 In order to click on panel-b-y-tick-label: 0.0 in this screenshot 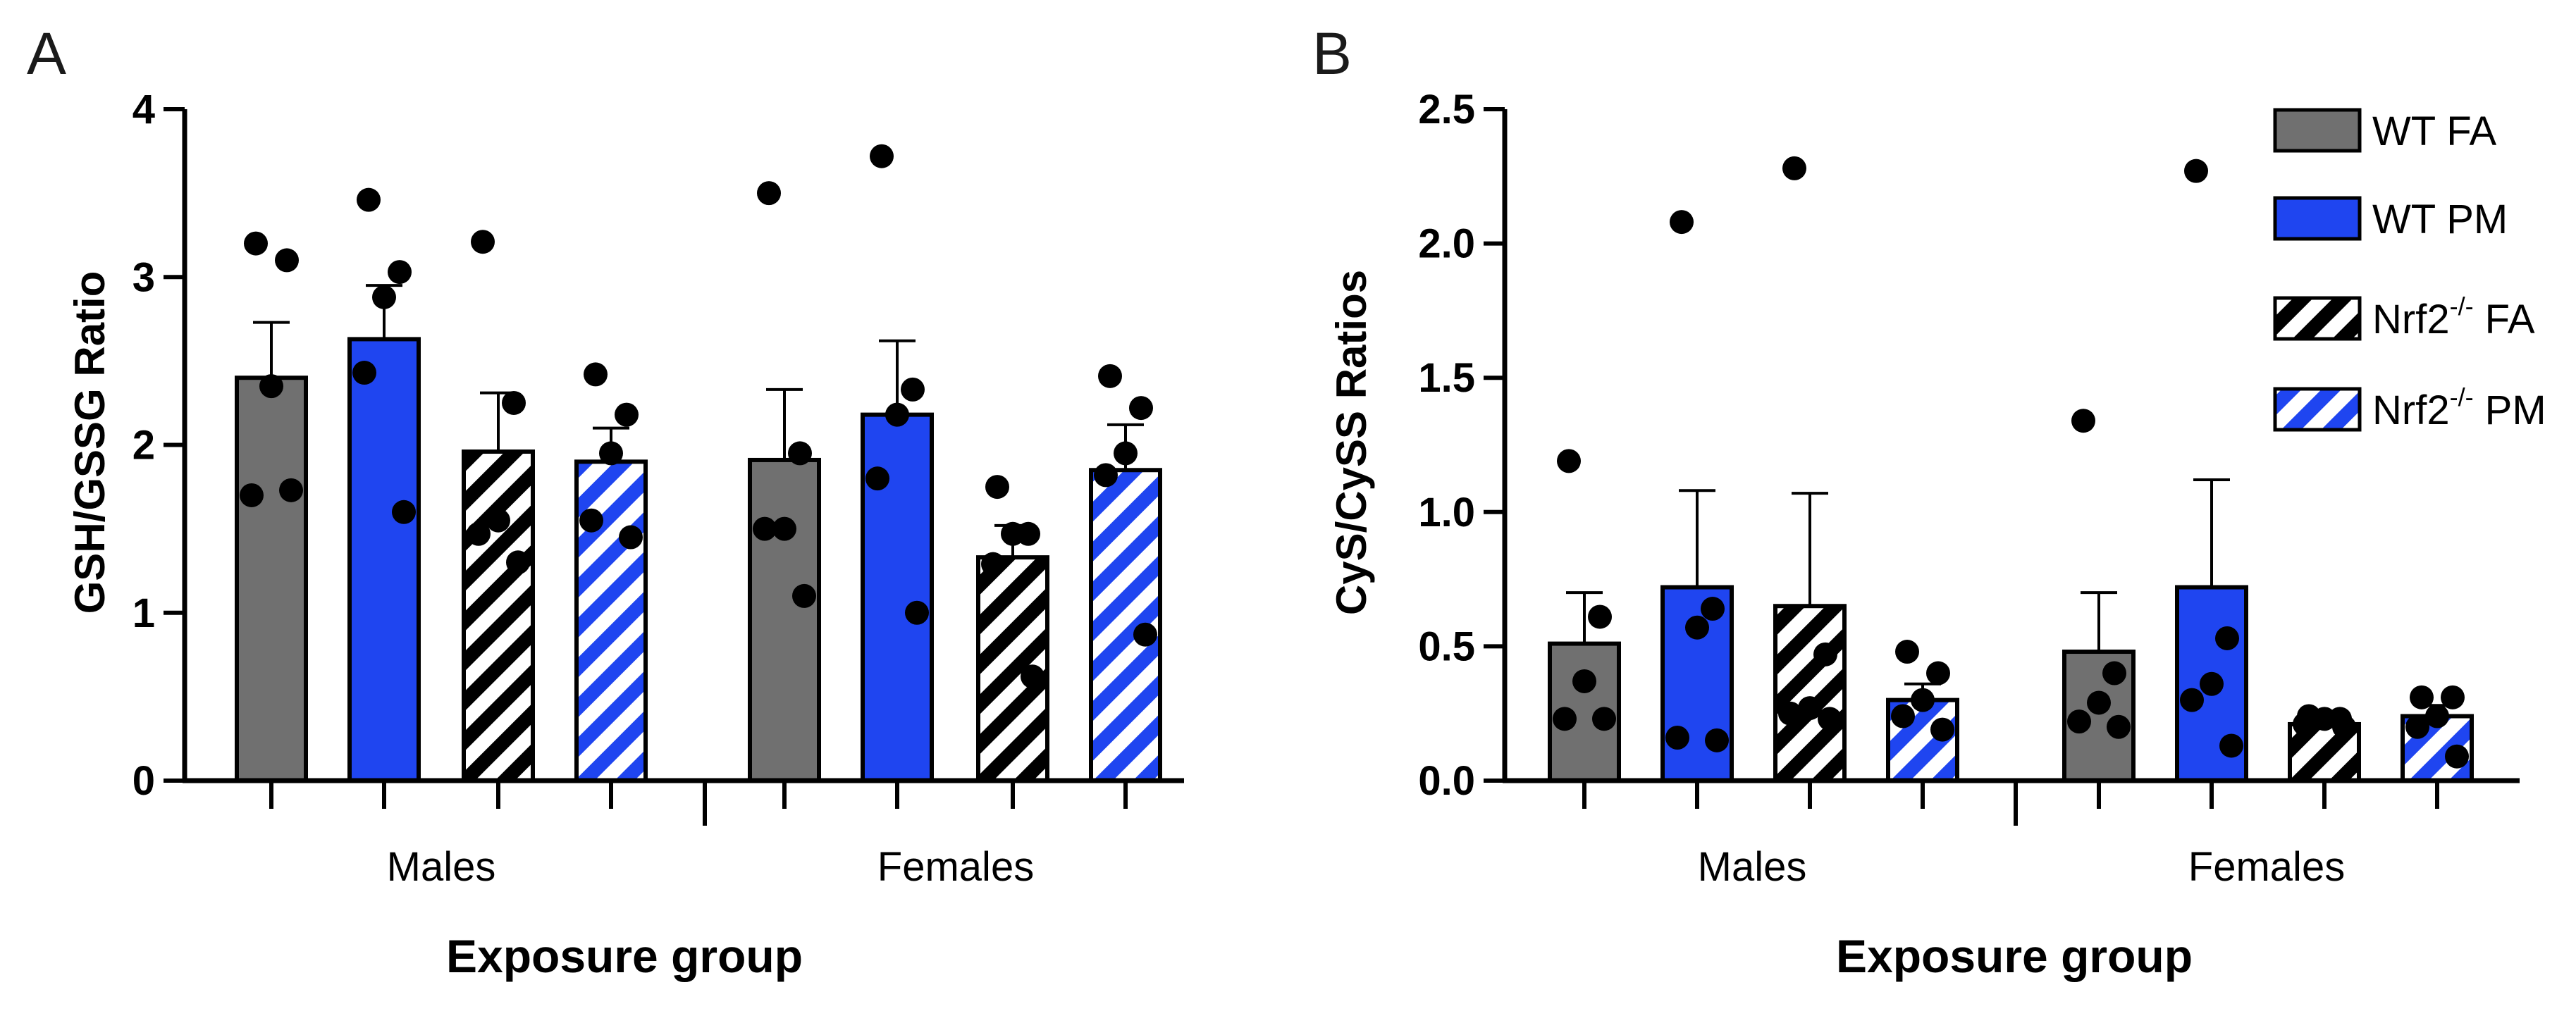, I will do `click(1446, 781)`.